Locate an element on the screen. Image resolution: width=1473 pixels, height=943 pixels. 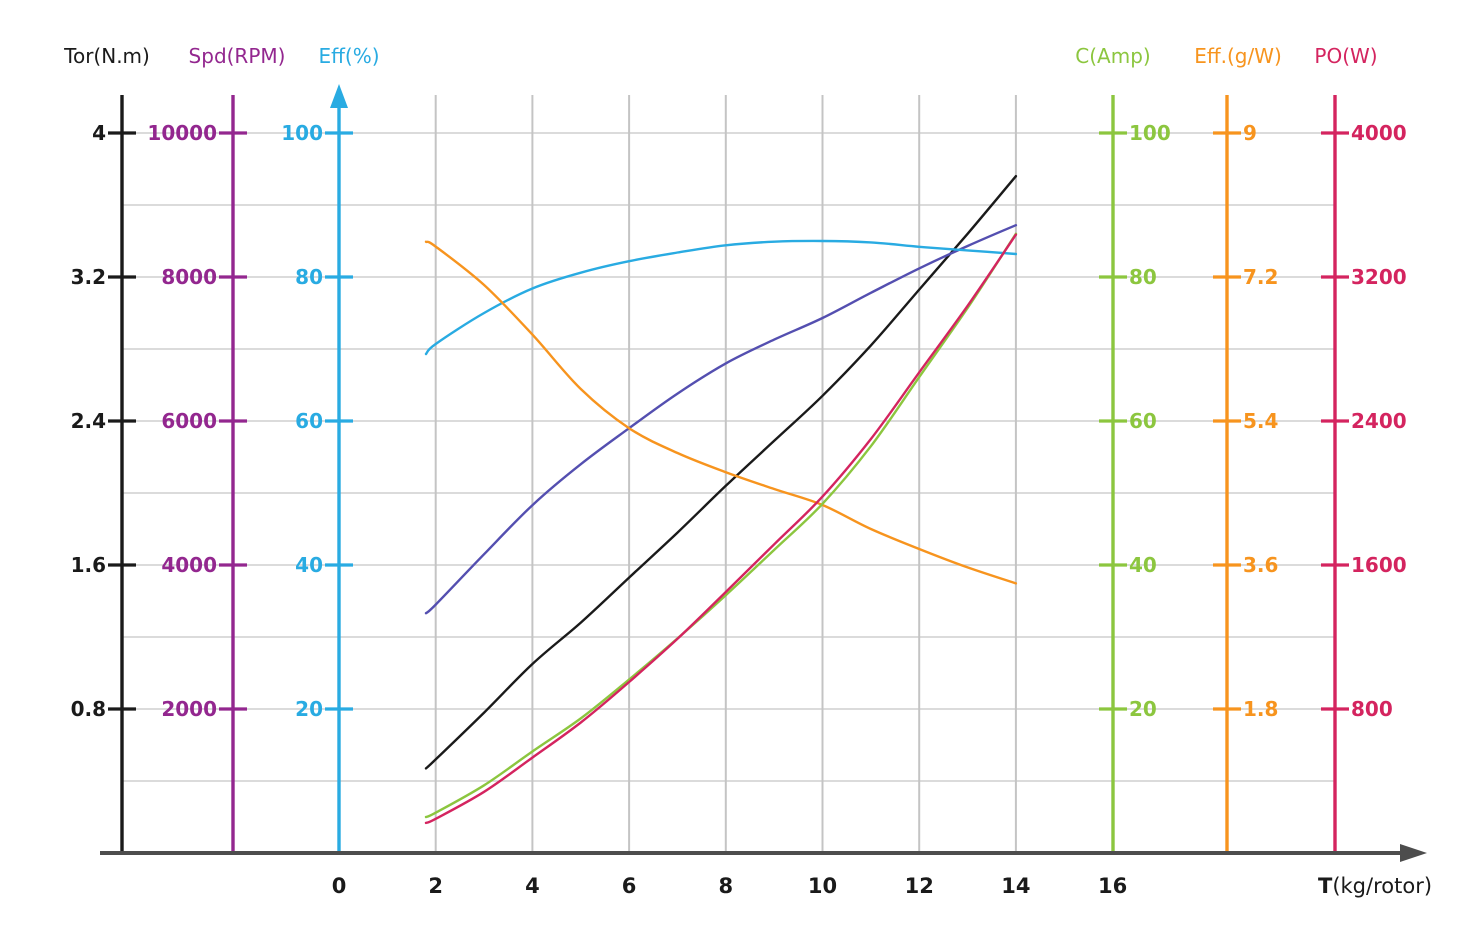
tick-label-eff: 80 is located at coordinates (309, 277).